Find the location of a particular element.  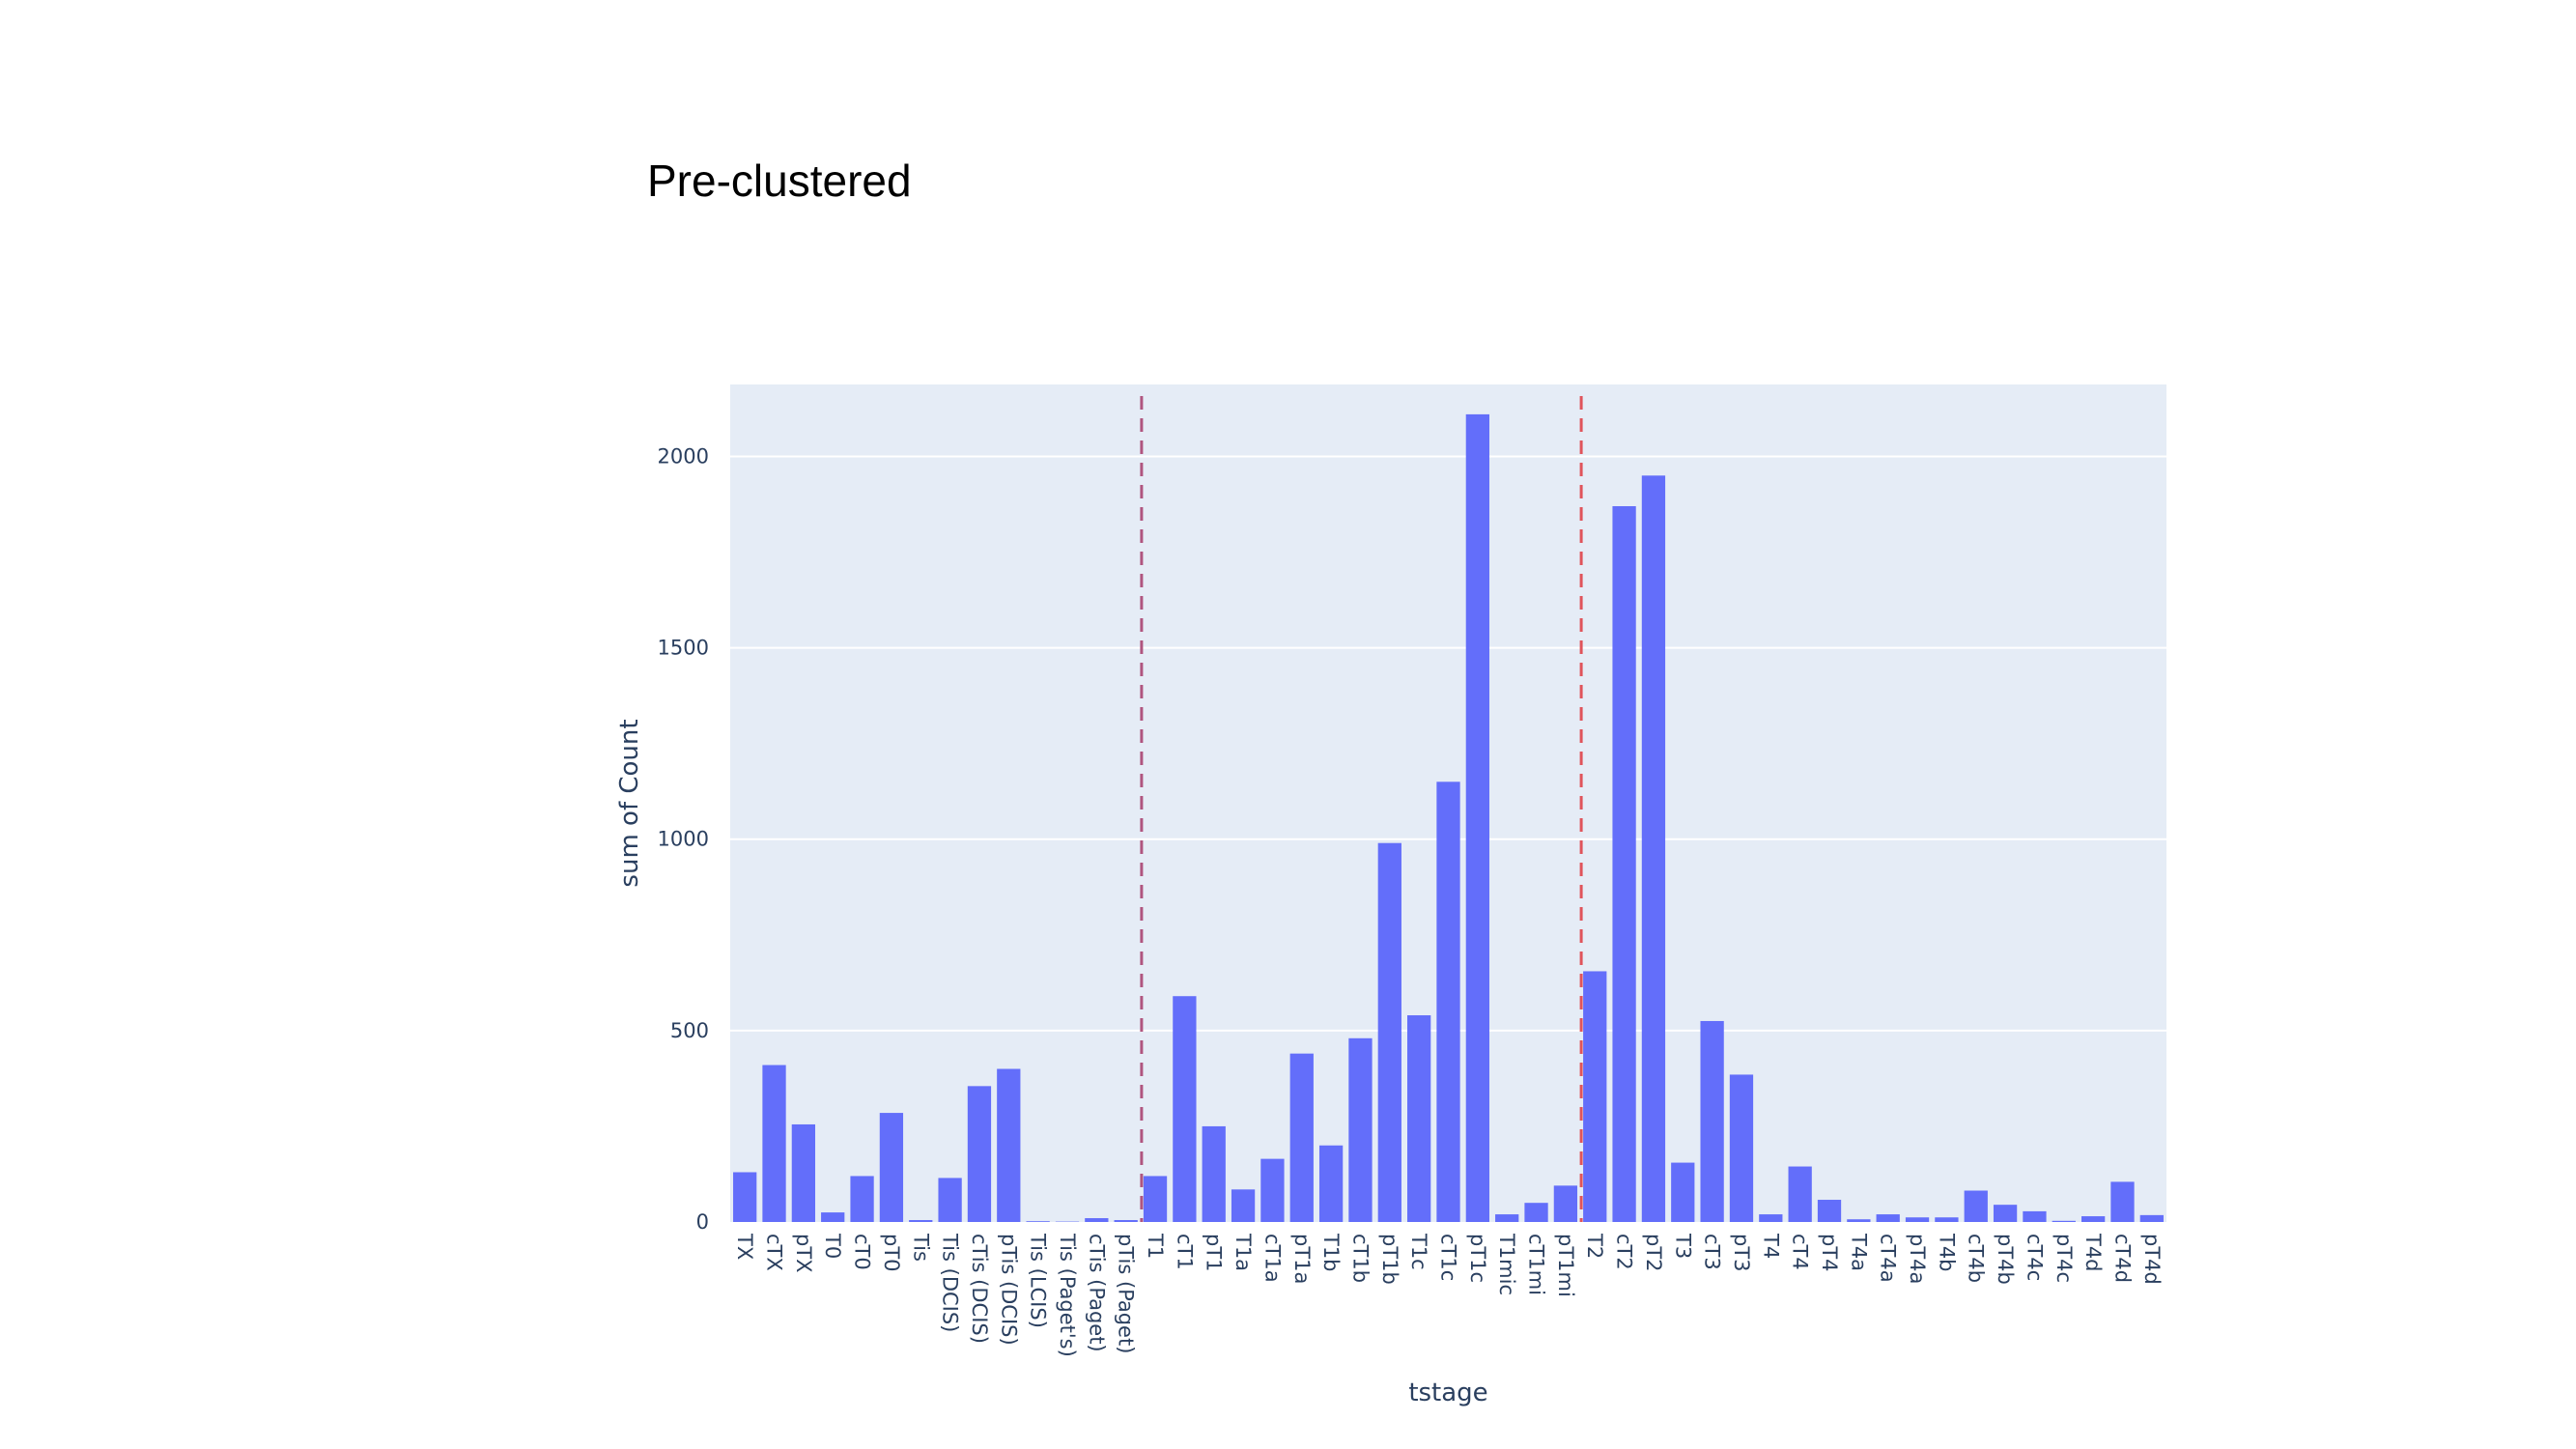

x-tick-label: cT4d is located at coordinates (2122, 1258).